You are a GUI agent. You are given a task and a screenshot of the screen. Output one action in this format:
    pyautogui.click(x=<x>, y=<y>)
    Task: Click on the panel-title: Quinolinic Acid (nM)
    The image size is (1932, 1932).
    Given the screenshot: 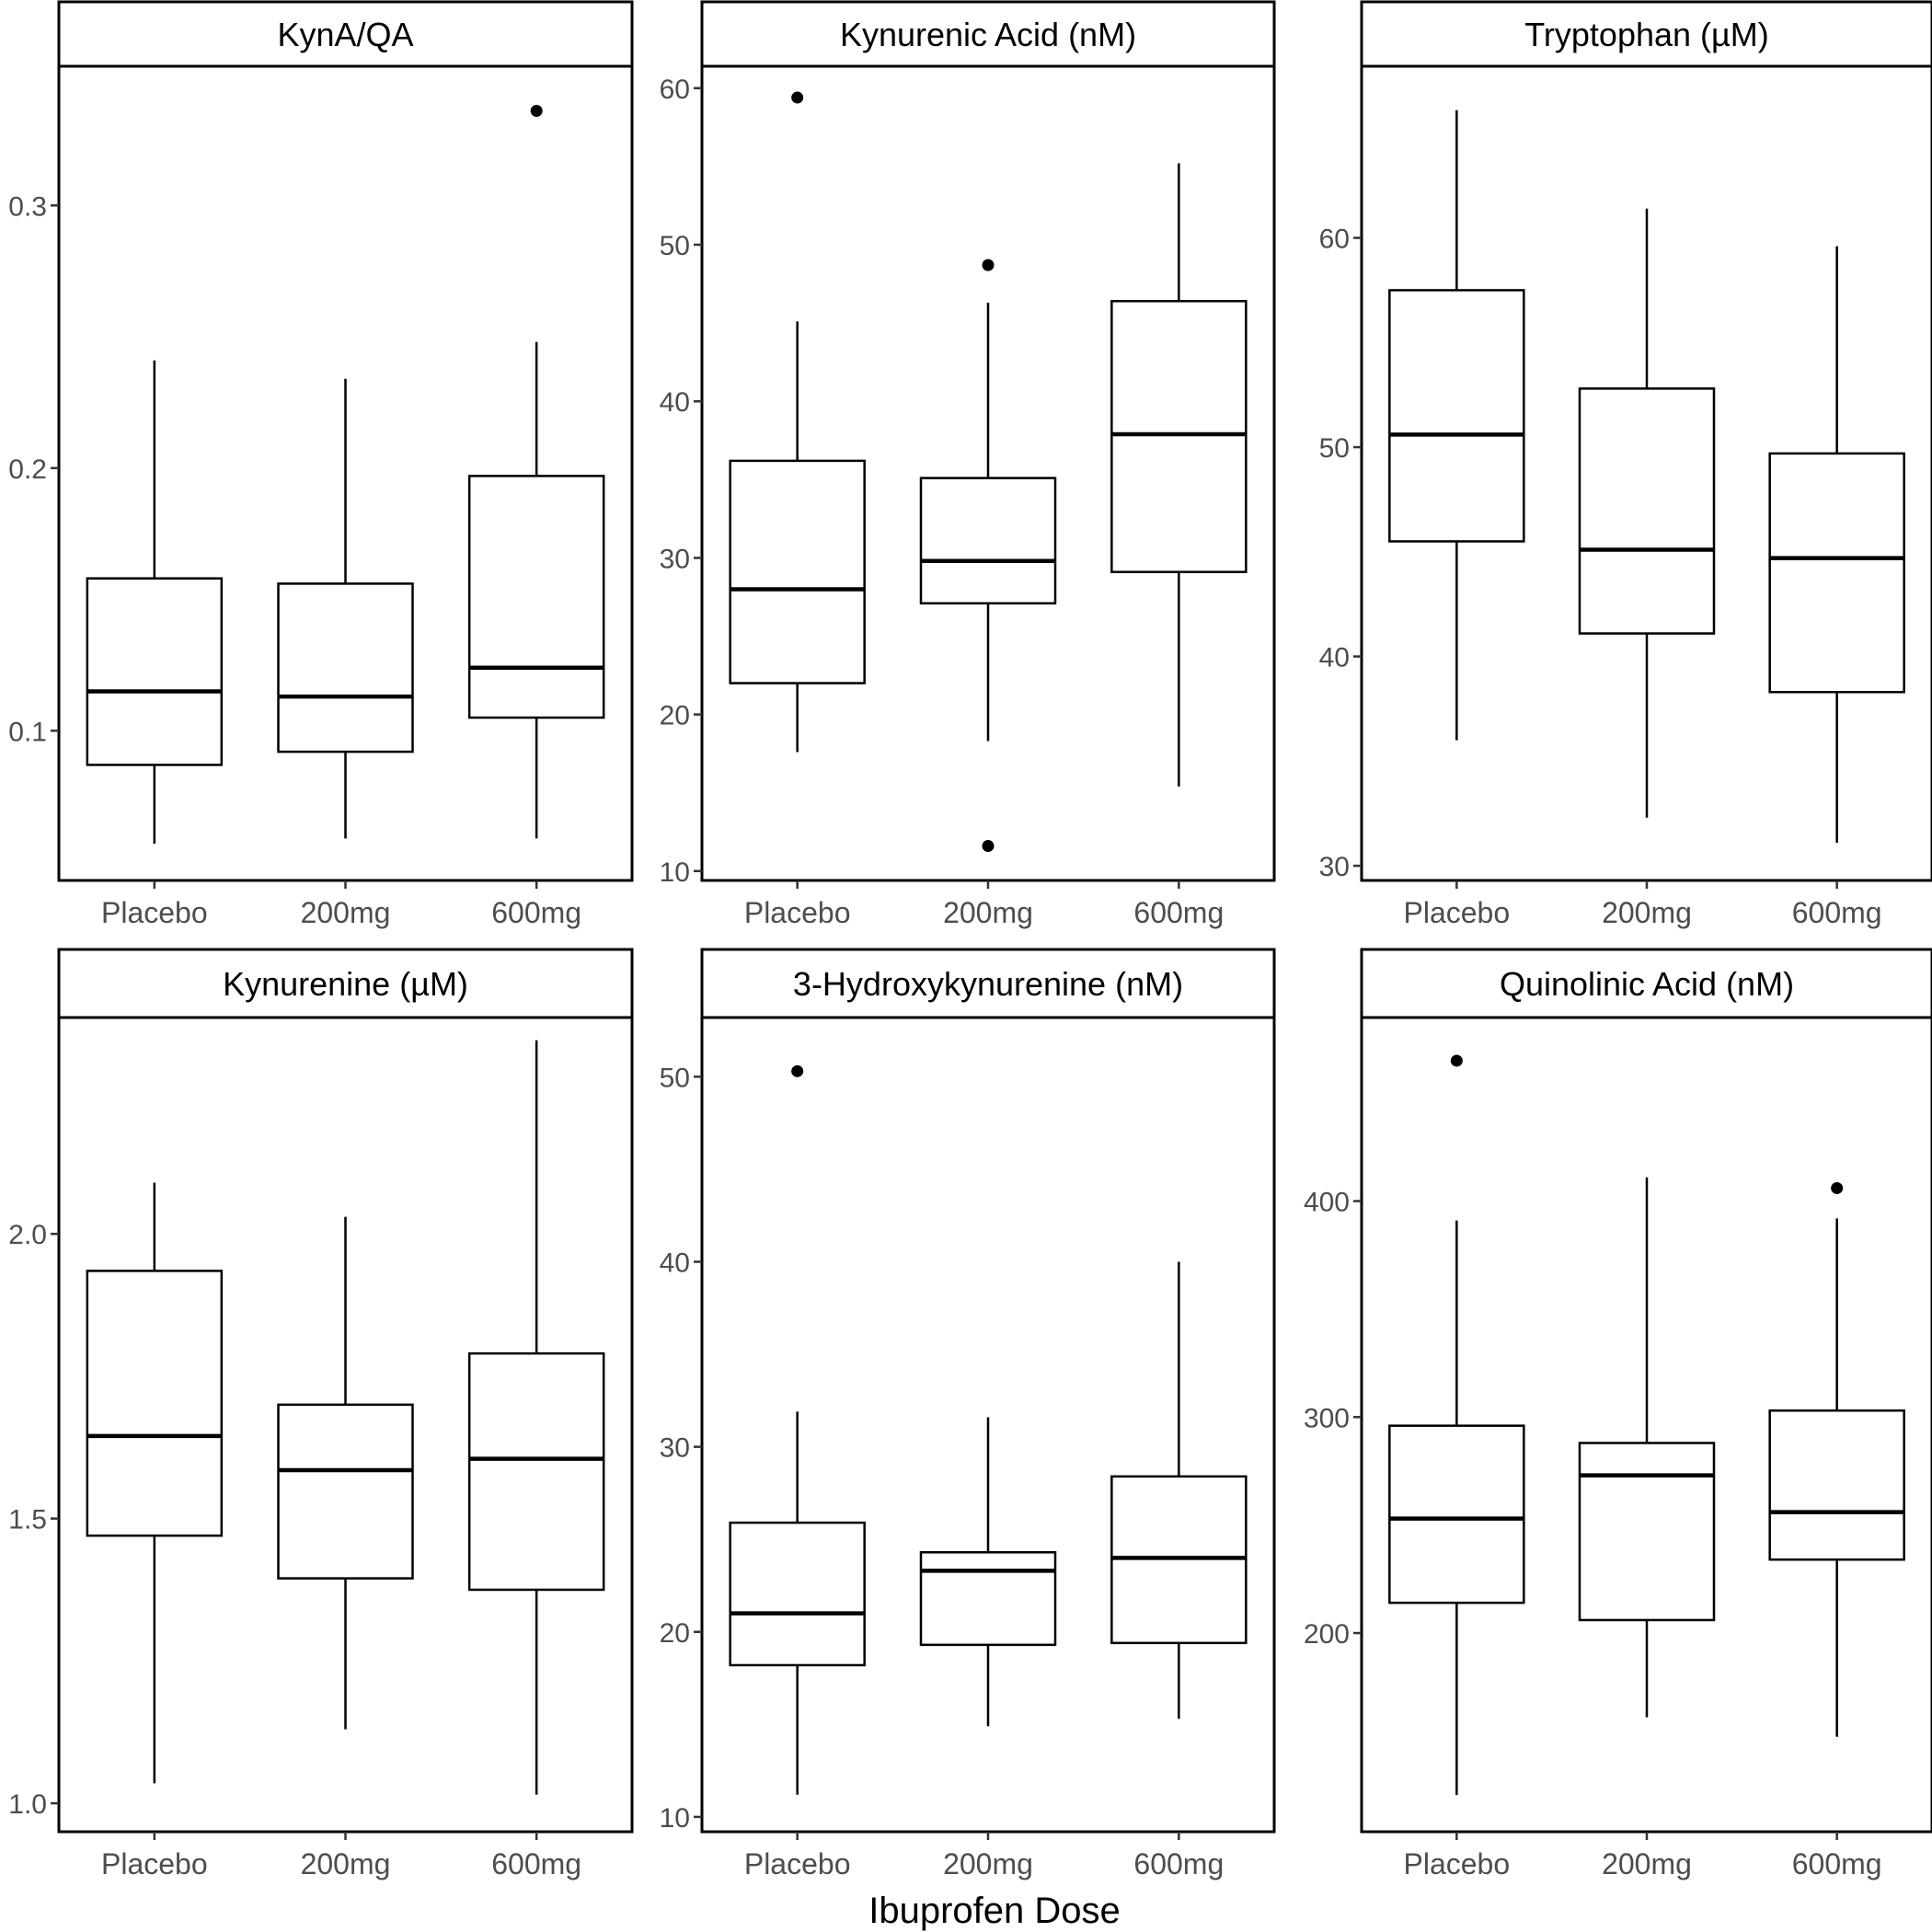 What is the action you would take?
    pyautogui.click(x=1647, y=984)
    